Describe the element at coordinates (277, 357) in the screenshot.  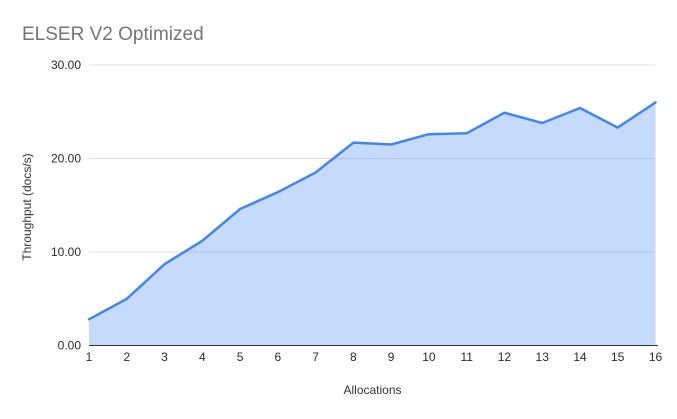
I see `x-tick-label: 6` at that location.